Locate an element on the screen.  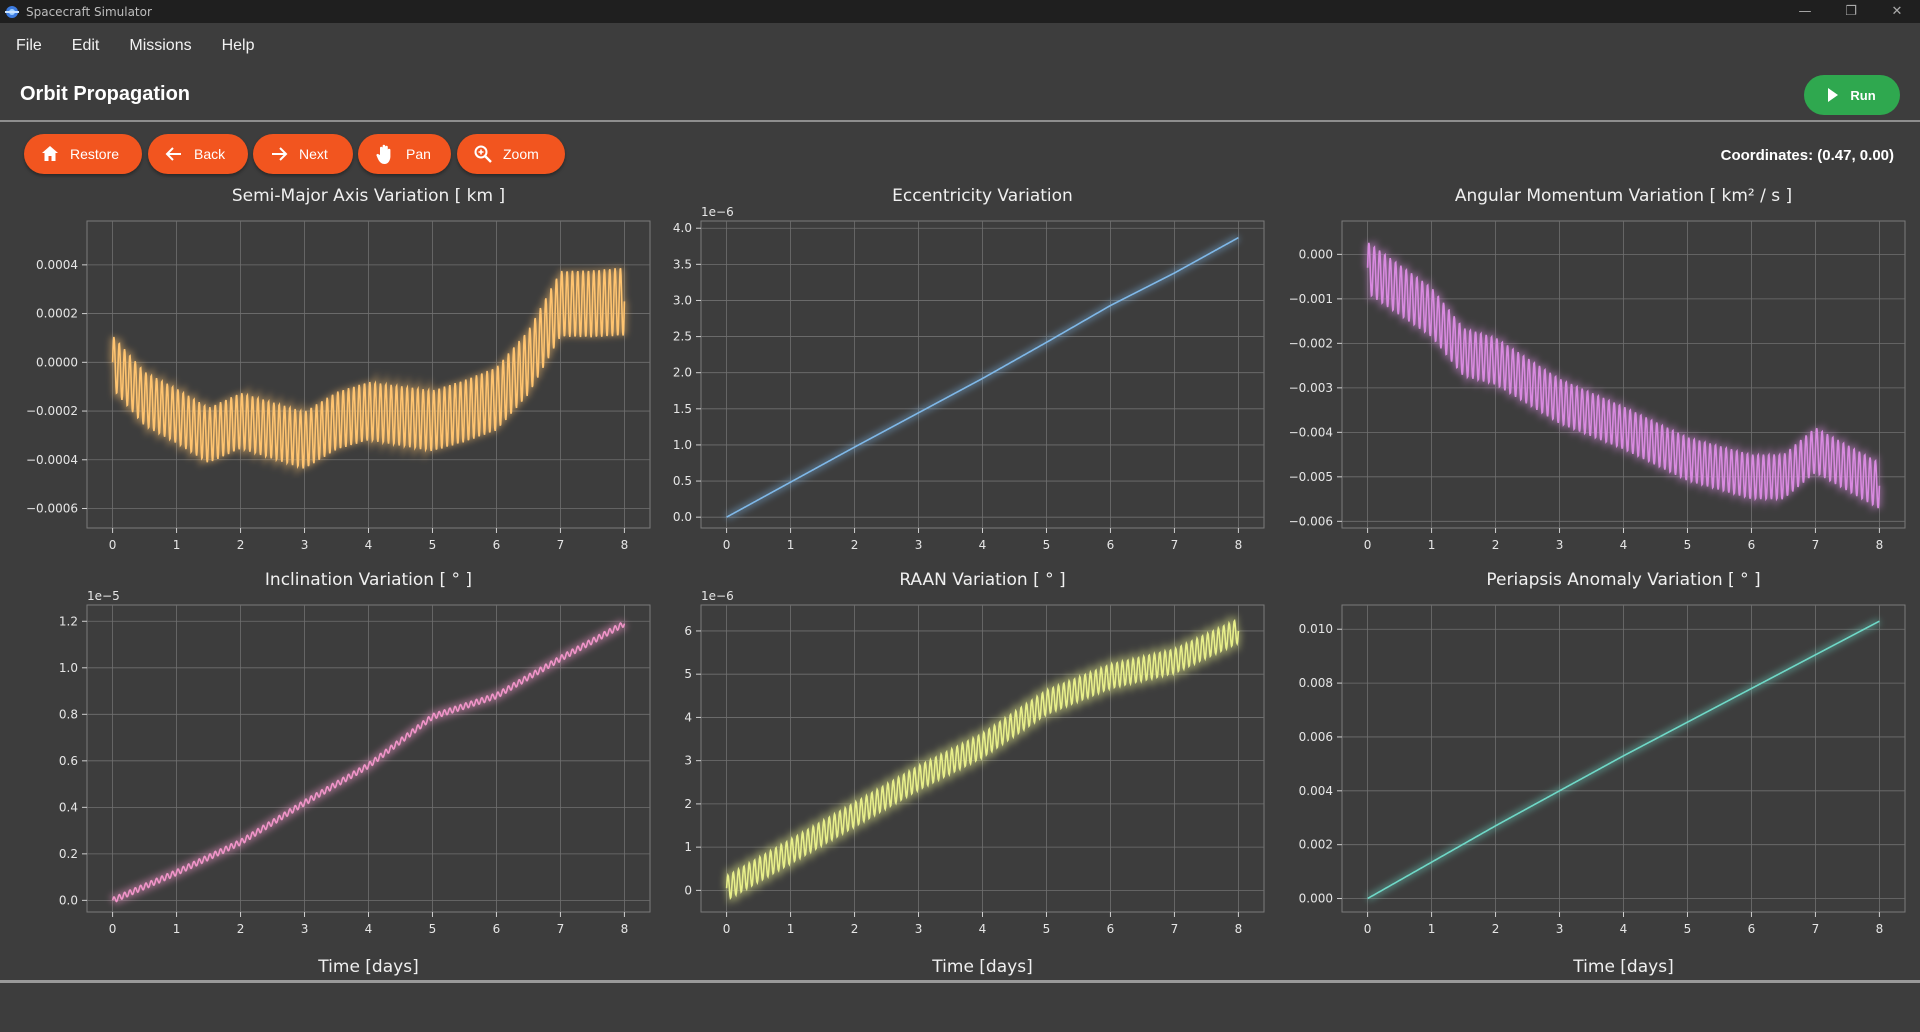
y-tick-label: −0.002 is located at coordinates (1311, 343).